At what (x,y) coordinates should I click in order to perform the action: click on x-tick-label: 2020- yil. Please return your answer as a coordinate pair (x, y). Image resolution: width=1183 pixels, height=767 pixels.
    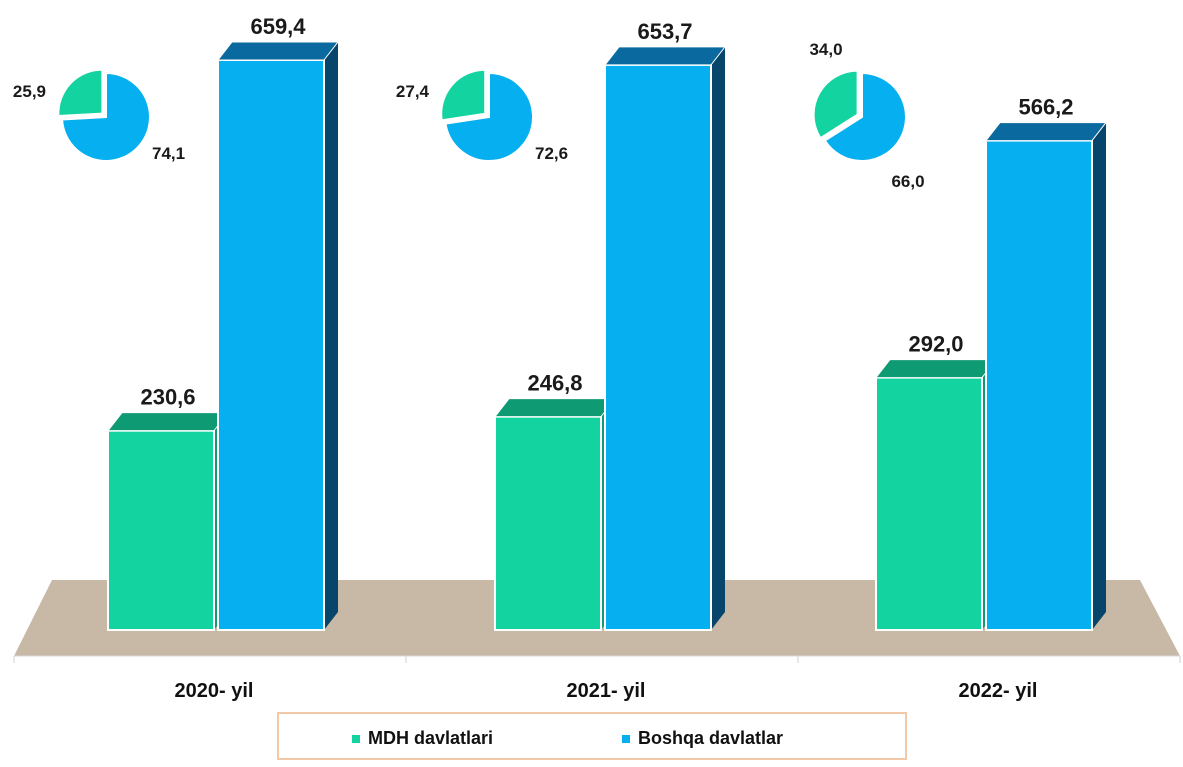
    Looking at the image, I should click on (214, 691).